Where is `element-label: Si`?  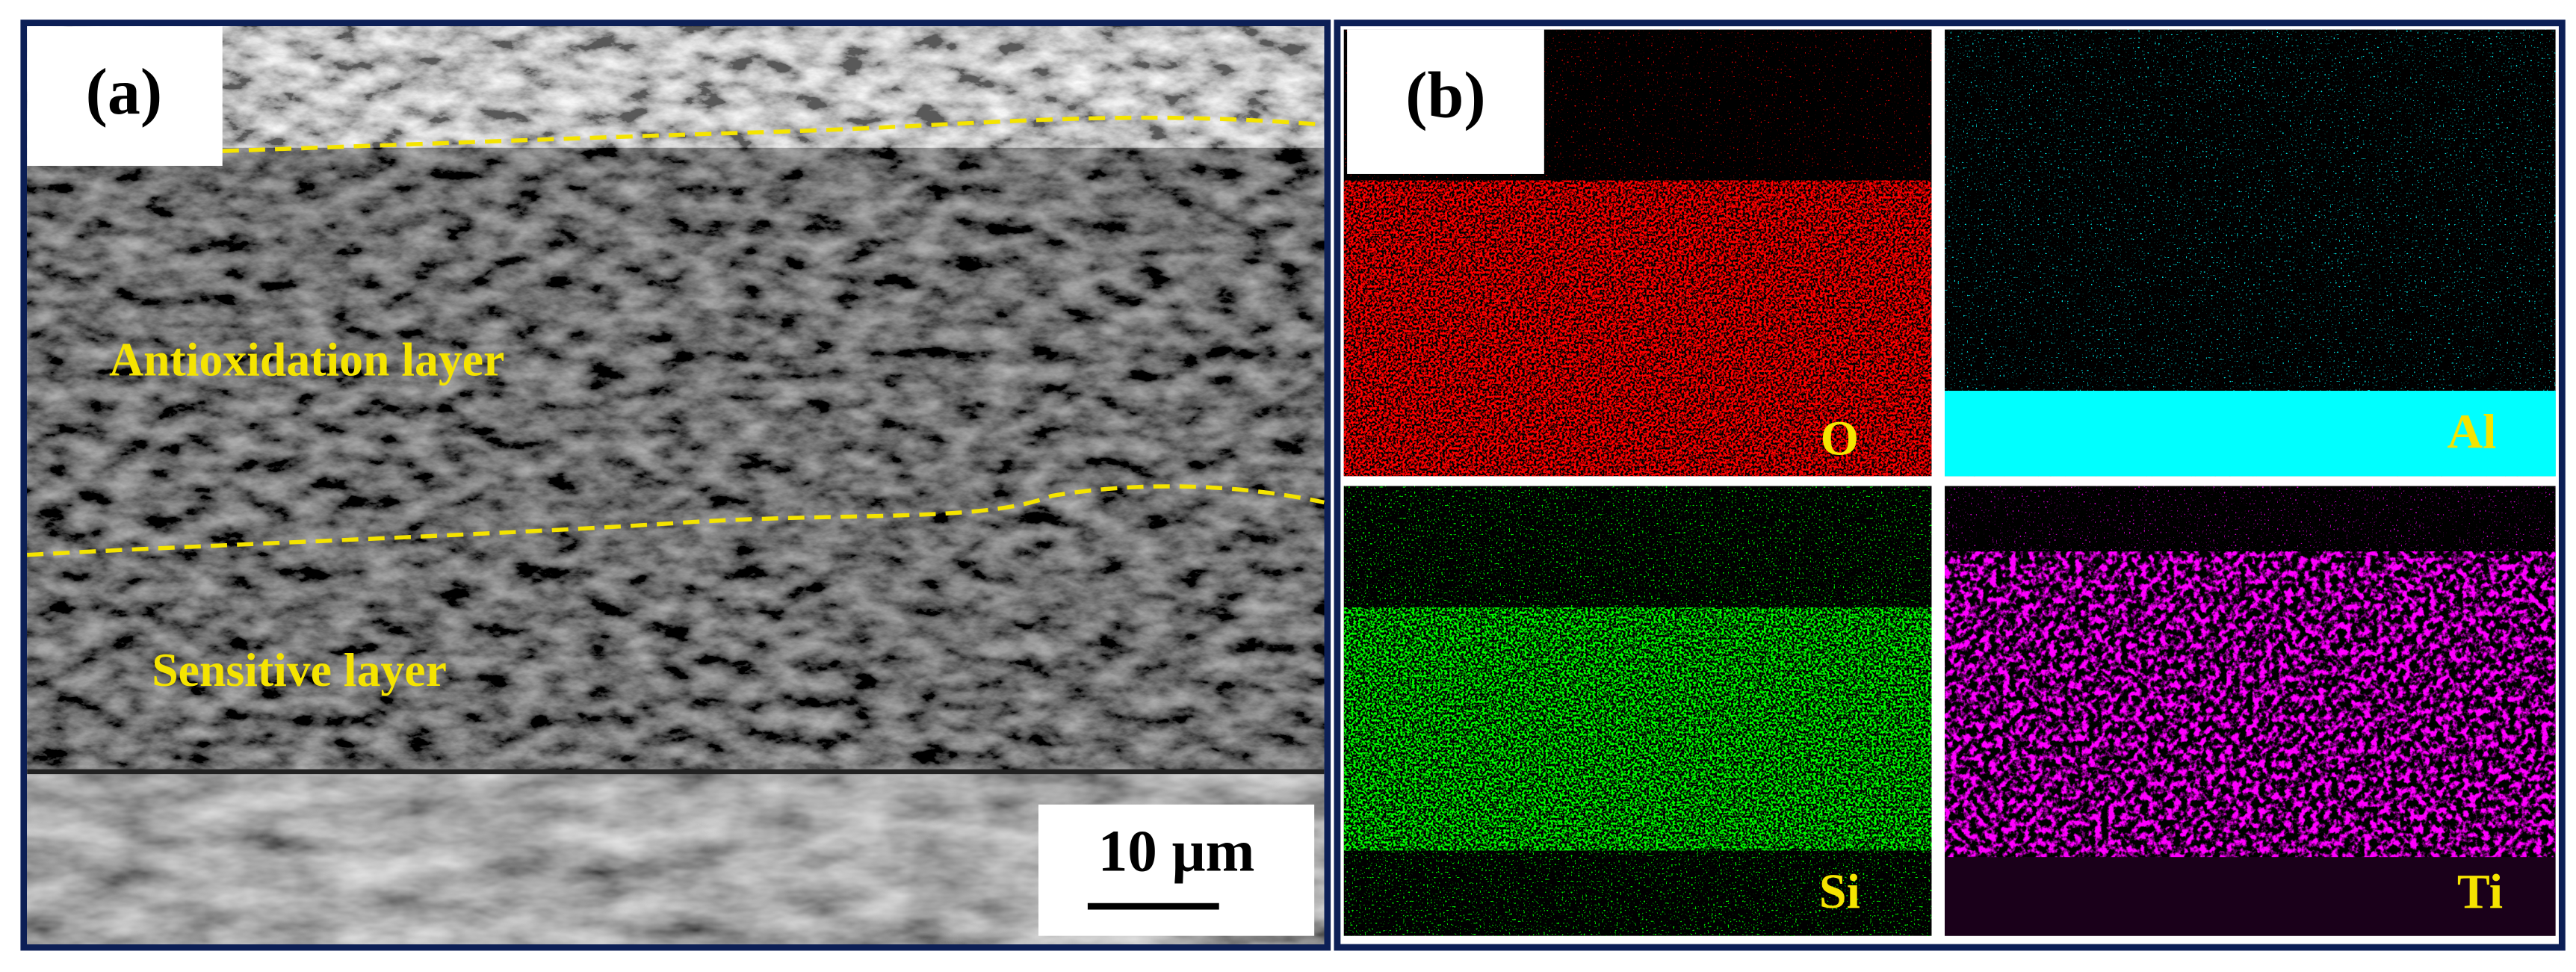 element-label: Si is located at coordinates (1839, 892).